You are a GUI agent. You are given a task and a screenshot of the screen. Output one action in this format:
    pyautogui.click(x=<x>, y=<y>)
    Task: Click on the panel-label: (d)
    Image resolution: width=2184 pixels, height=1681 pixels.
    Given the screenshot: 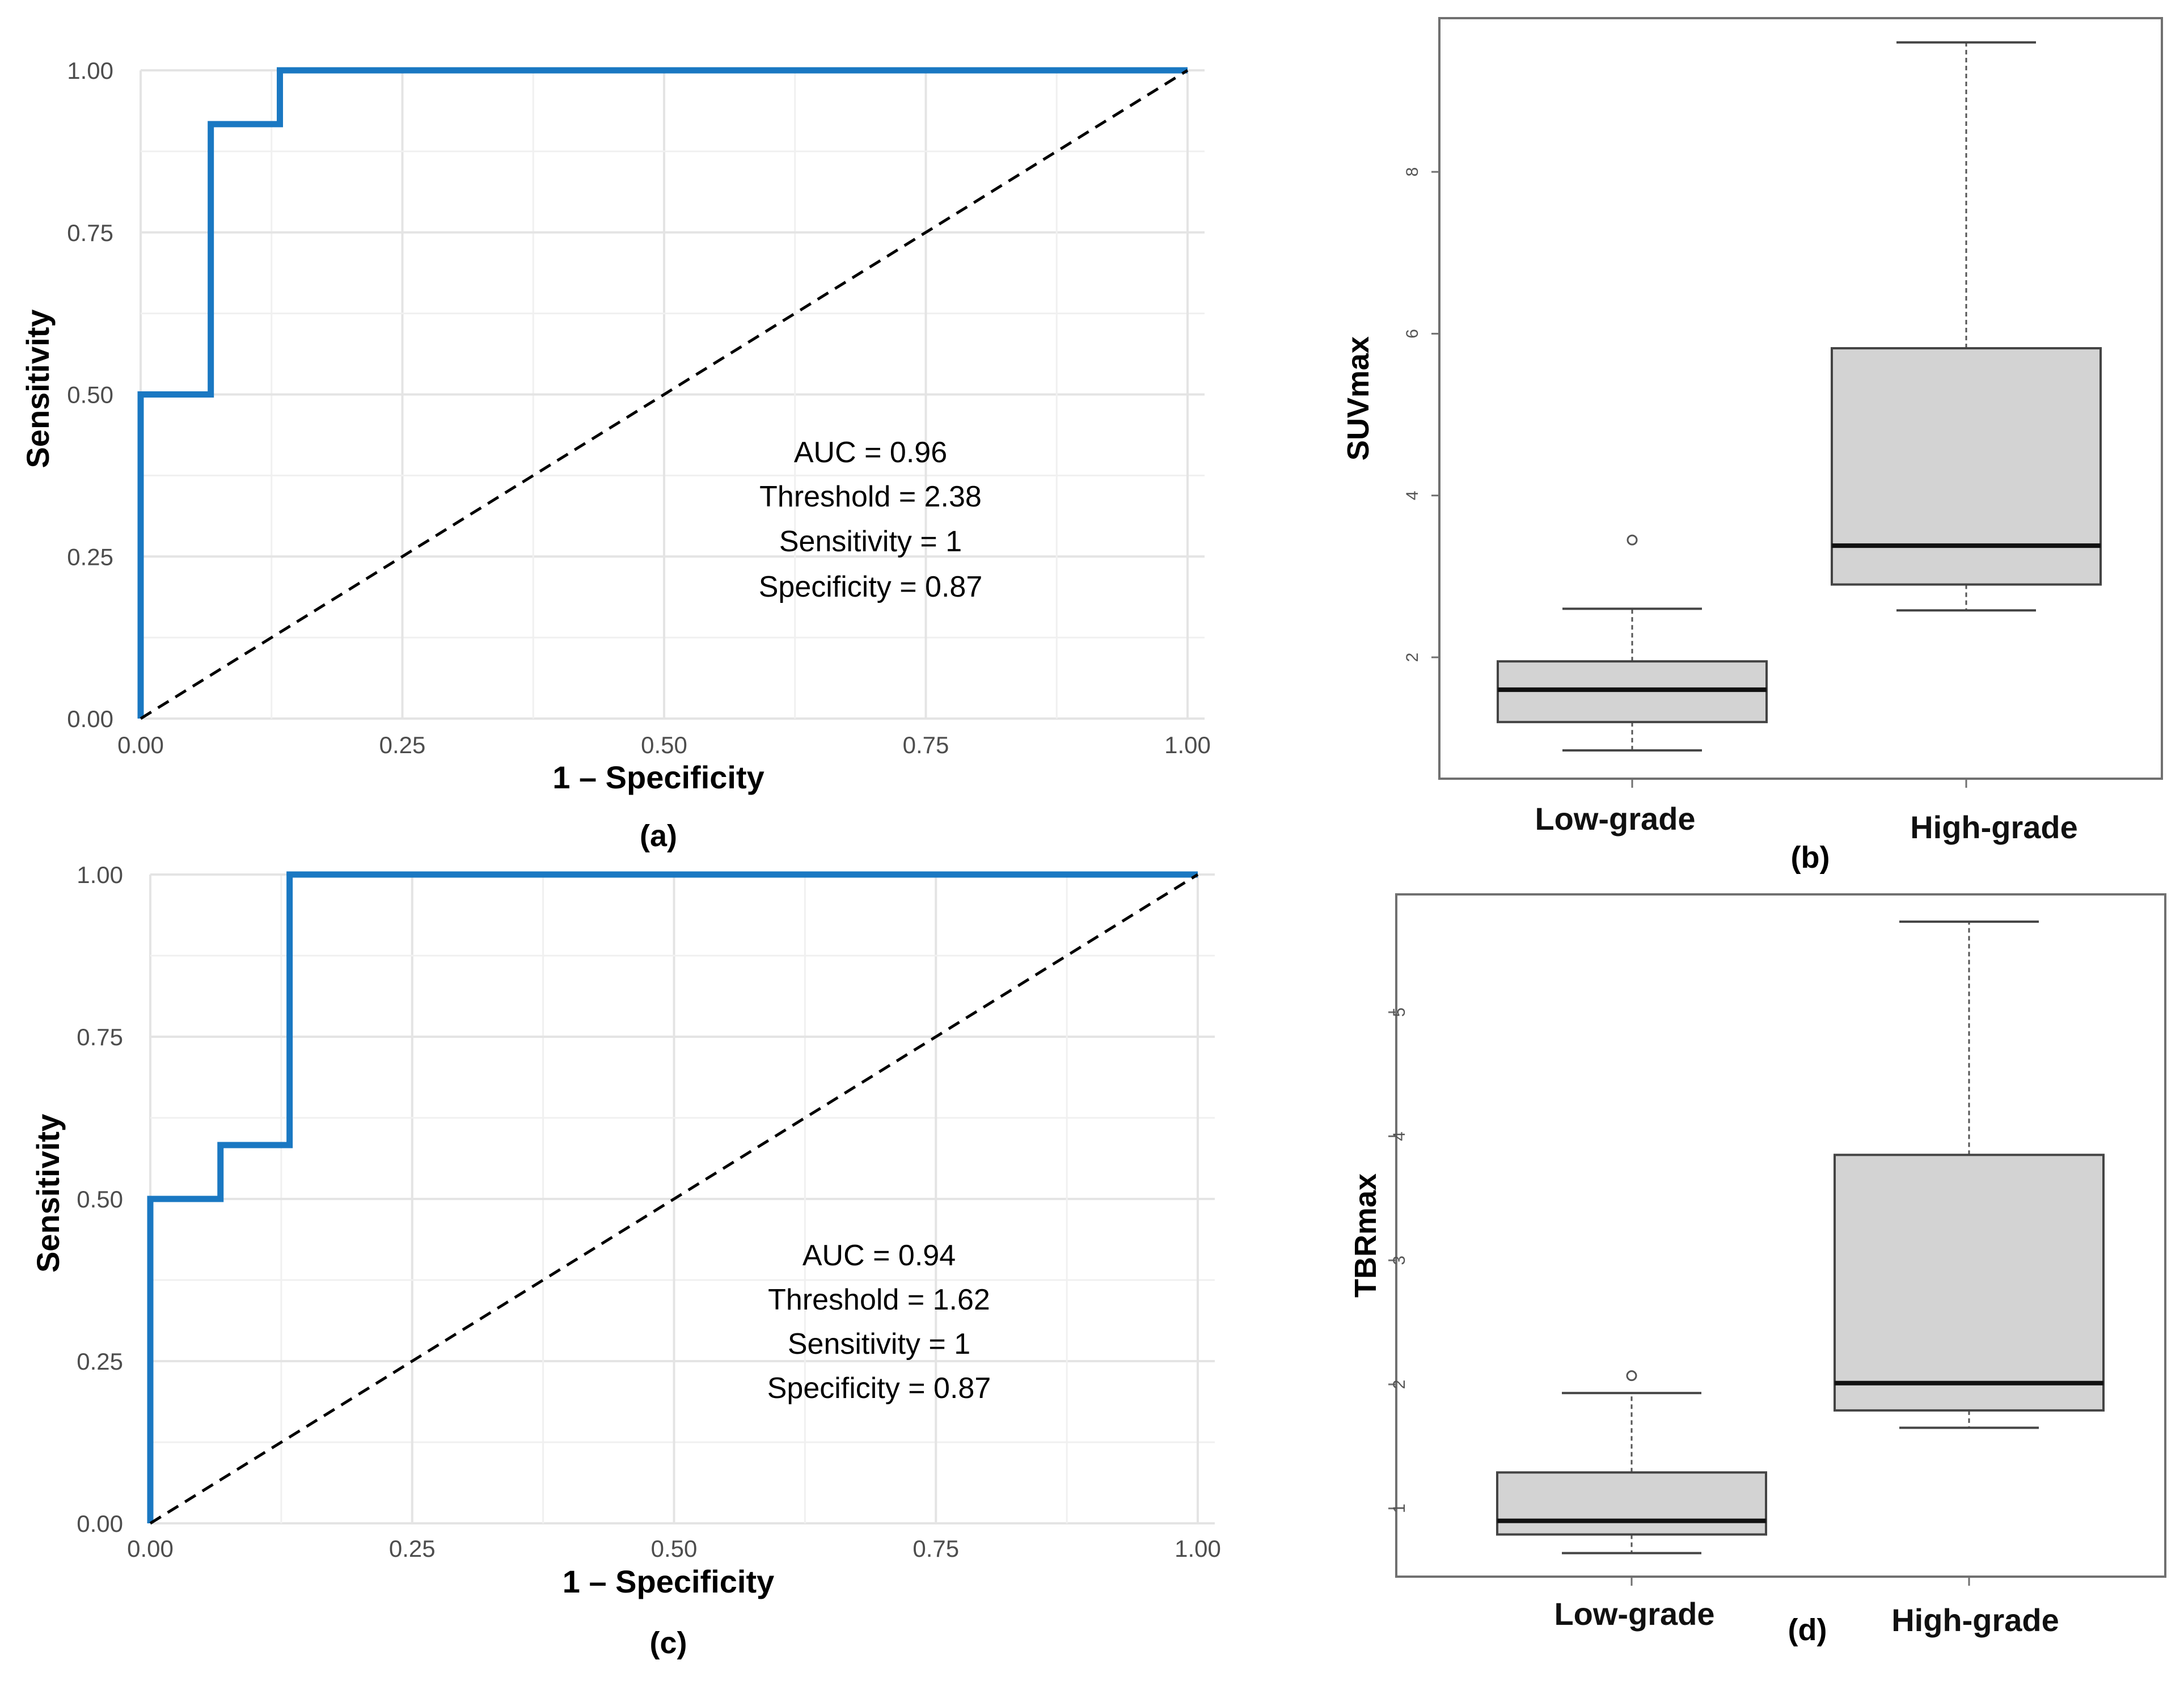 What is the action you would take?
    pyautogui.click(x=1807, y=1630)
    